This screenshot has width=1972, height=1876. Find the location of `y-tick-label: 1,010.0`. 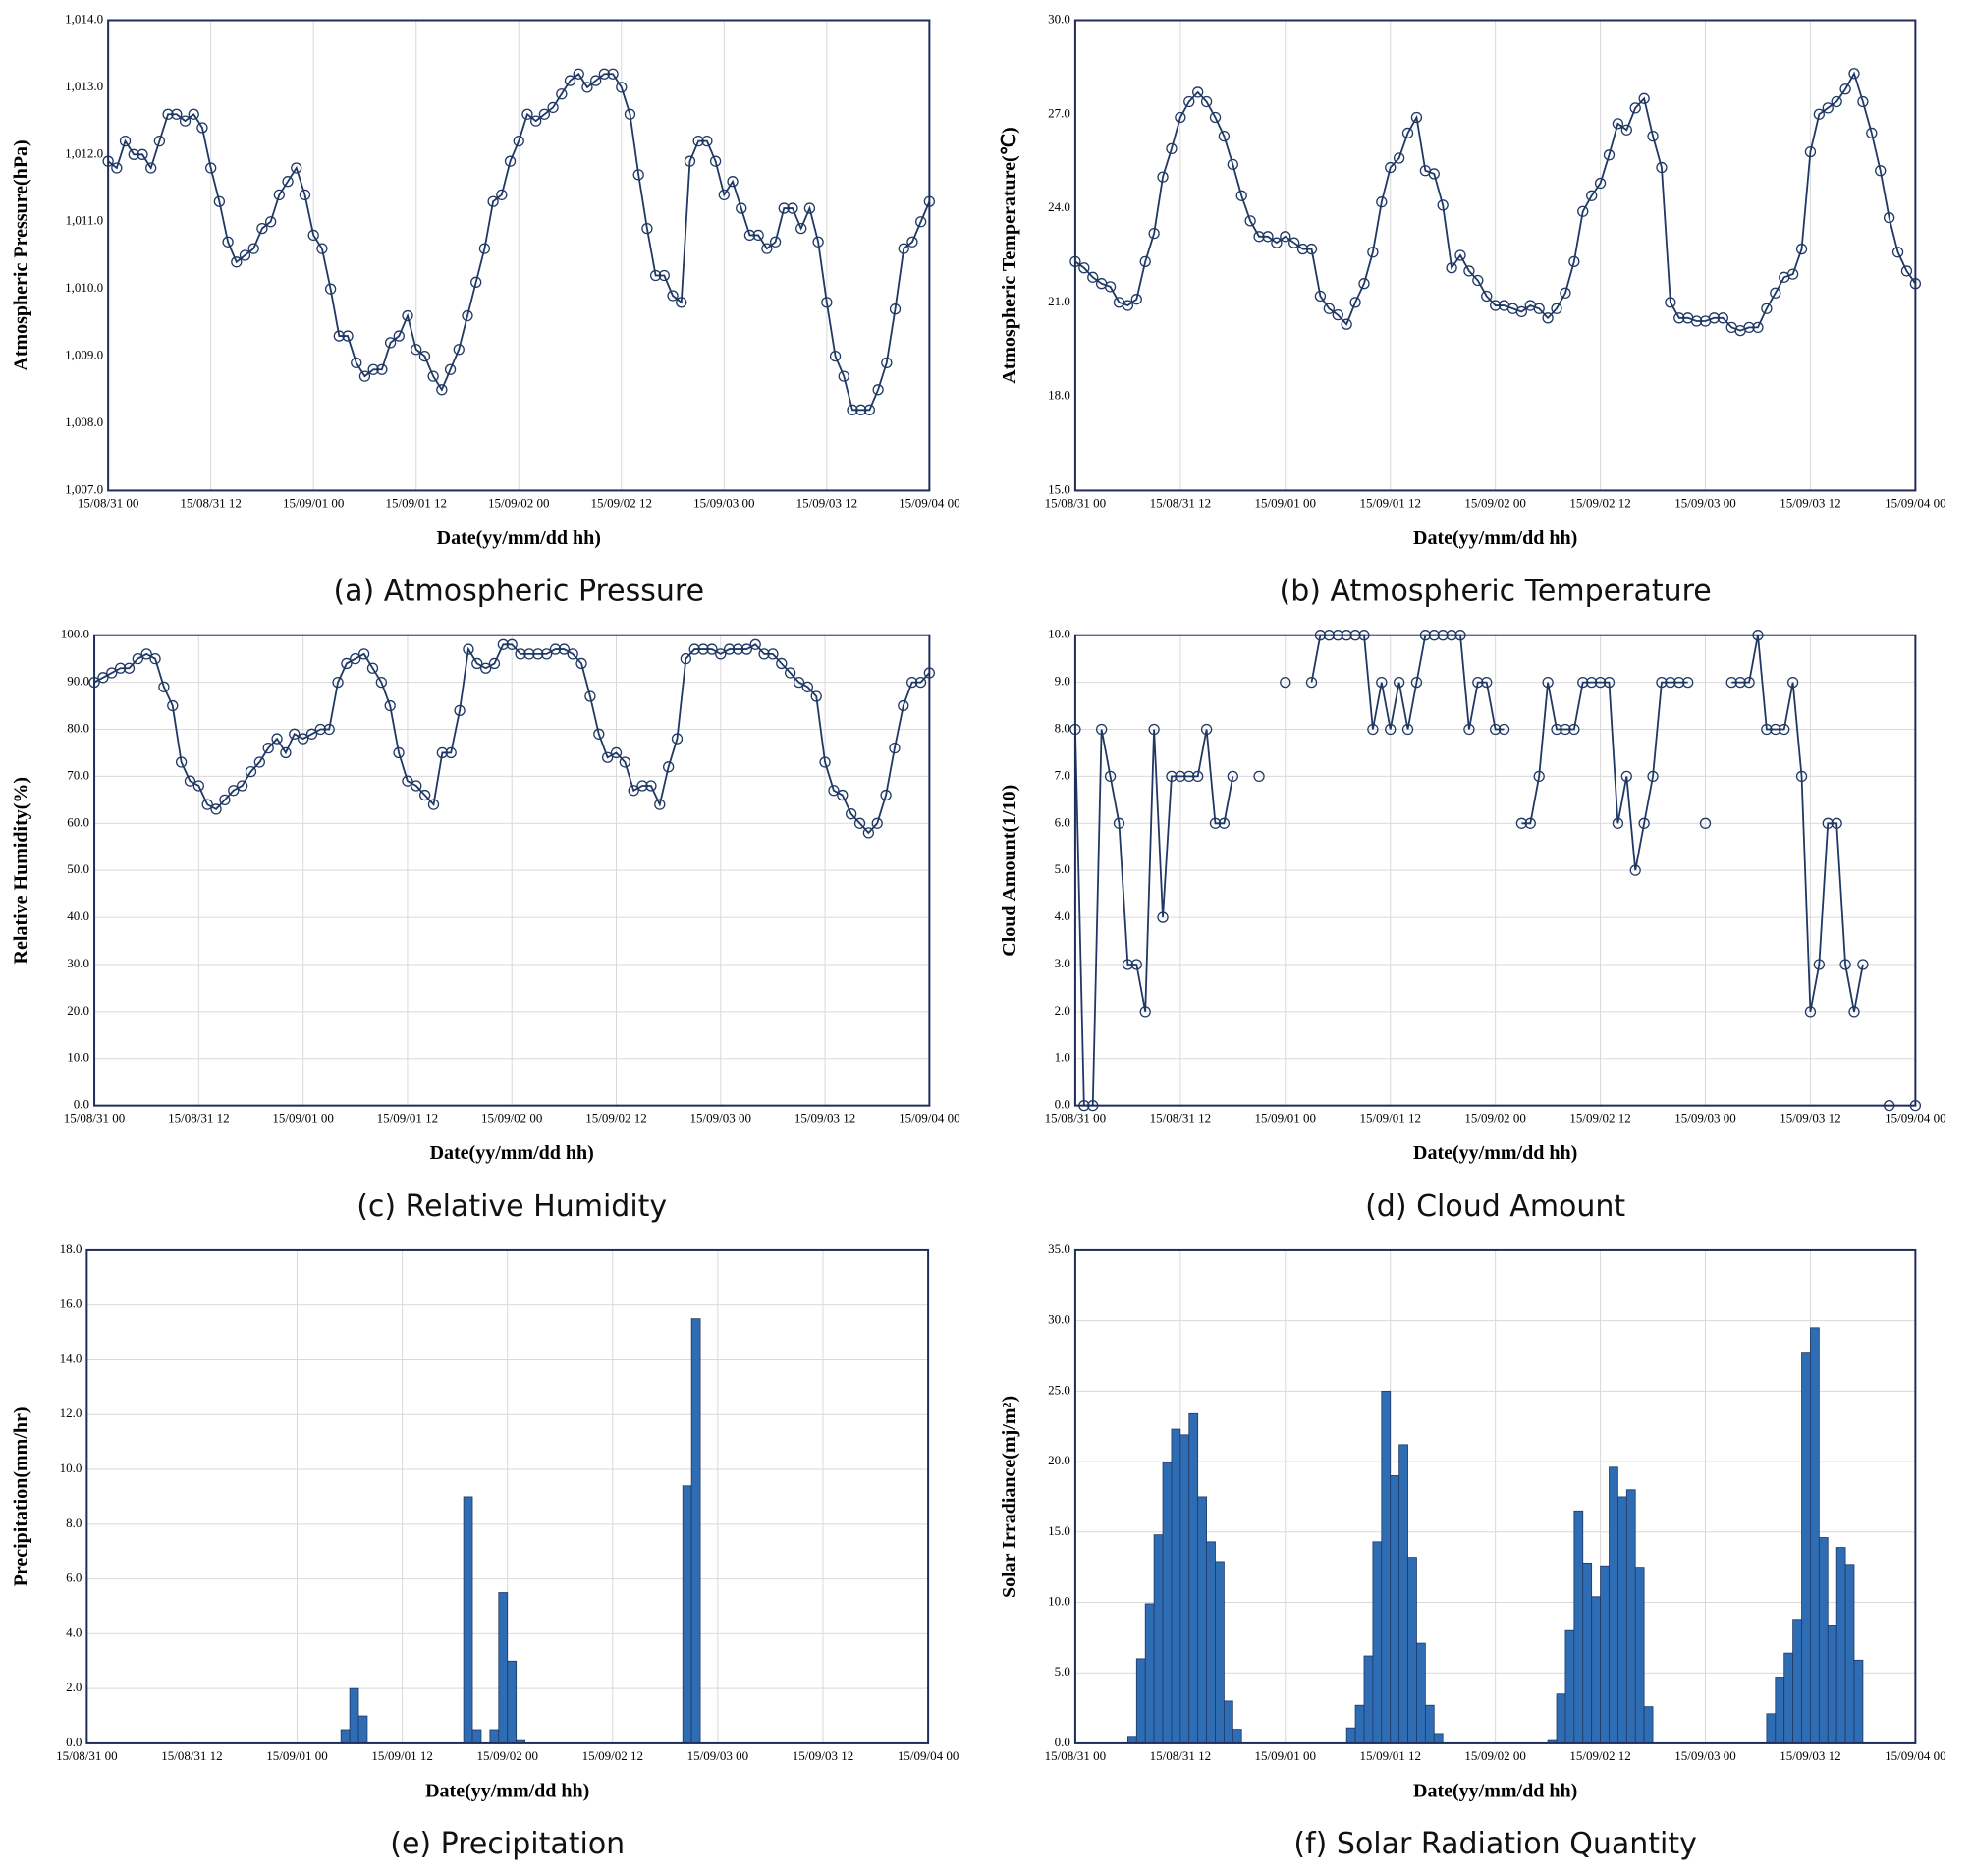

y-tick-label: 1,010.0 is located at coordinates (84, 287).